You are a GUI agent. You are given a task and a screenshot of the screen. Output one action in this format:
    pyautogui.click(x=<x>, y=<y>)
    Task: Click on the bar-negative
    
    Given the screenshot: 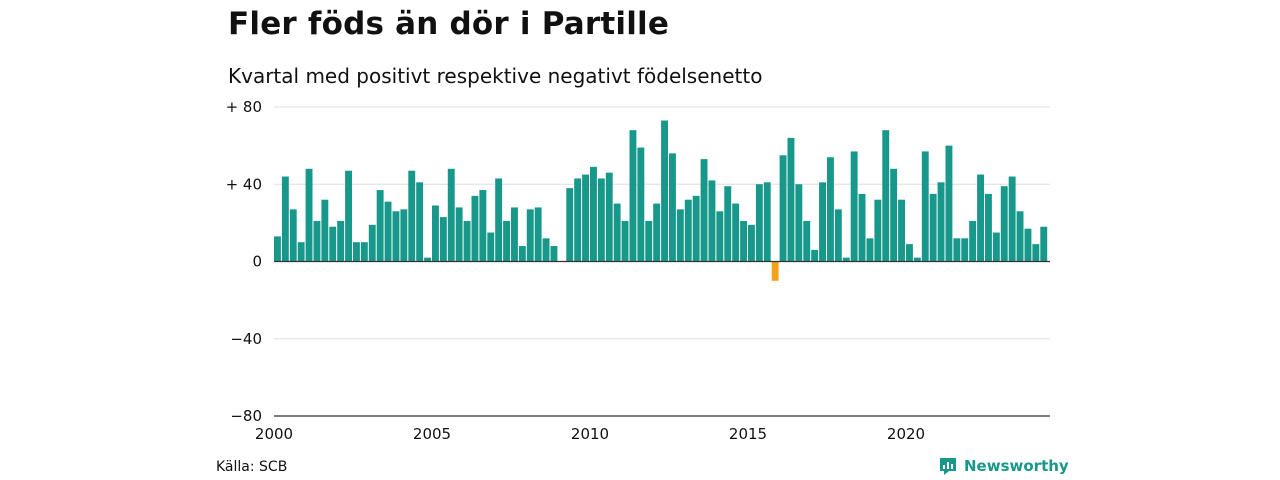 What is the action you would take?
    pyautogui.click(x=775, y=271)
    